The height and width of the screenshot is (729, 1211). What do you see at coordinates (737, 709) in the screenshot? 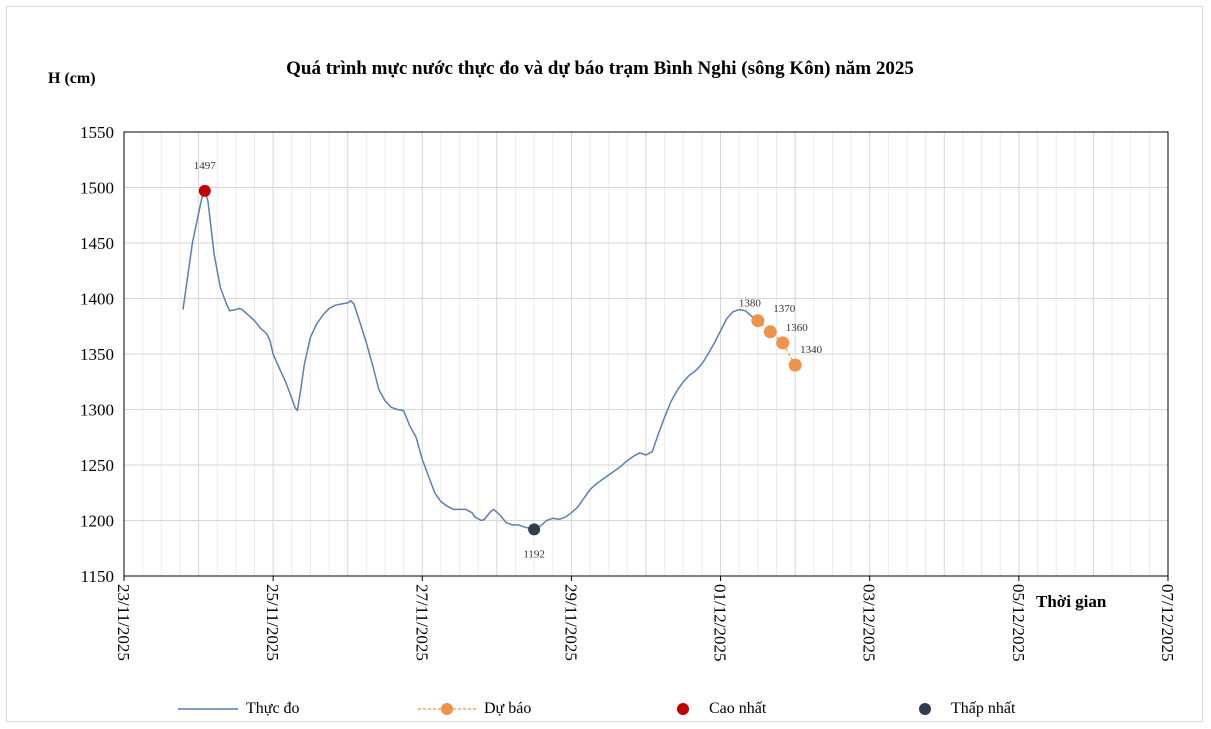
I see `legend-highest-label: Cao nhất` at bounding box center [737, 709].